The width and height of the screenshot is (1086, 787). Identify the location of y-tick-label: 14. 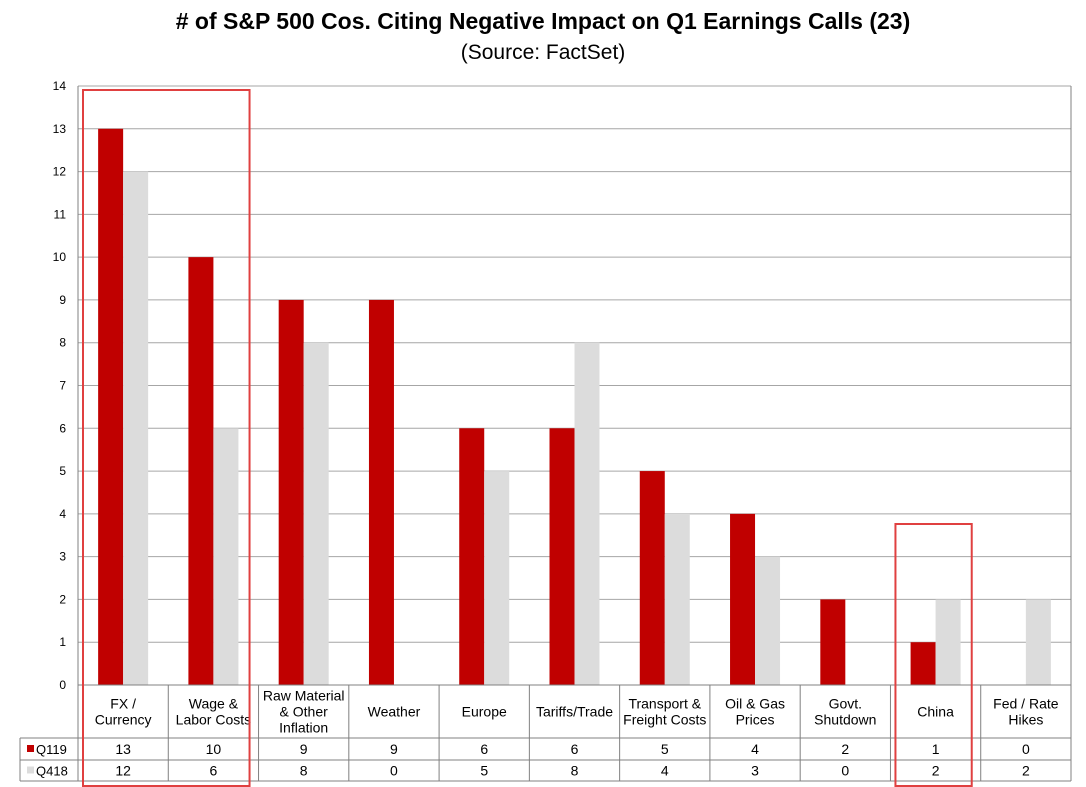
(60, 86).